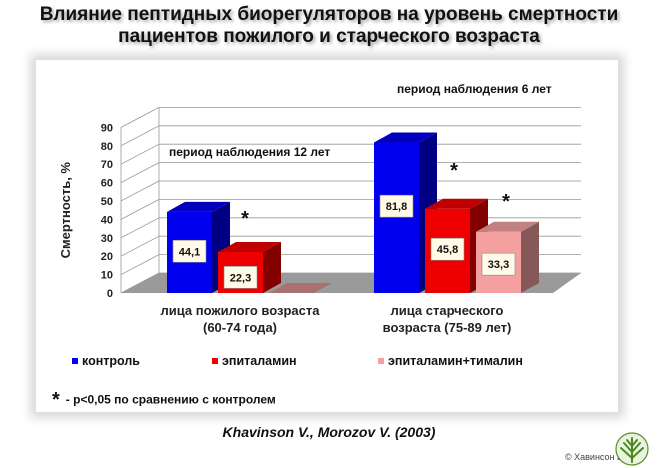  What do you see at coordinates (110, 294) in the screenshot?
I see `y-tick-label: 0` at bounding box center [110, 294].